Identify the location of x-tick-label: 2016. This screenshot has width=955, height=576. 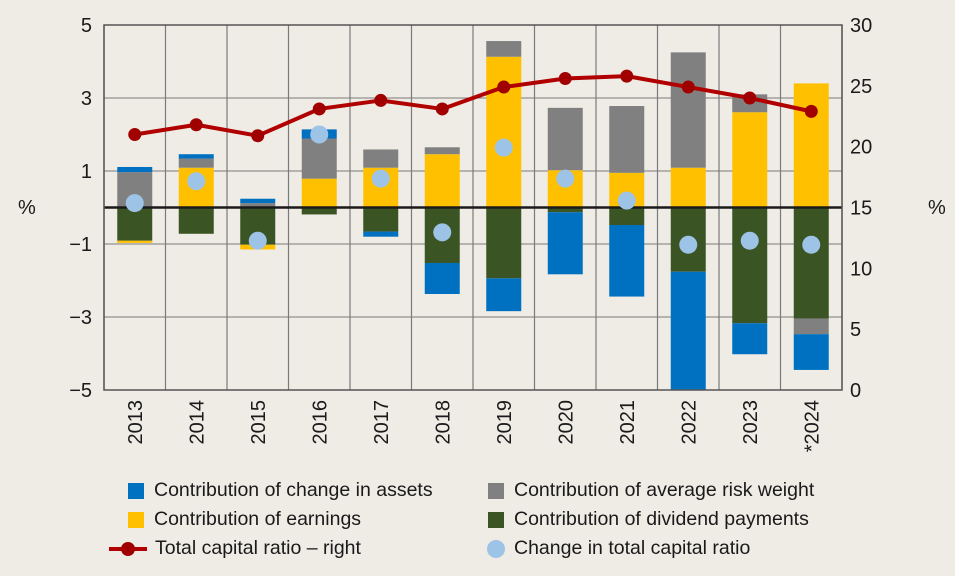
(320, 422).